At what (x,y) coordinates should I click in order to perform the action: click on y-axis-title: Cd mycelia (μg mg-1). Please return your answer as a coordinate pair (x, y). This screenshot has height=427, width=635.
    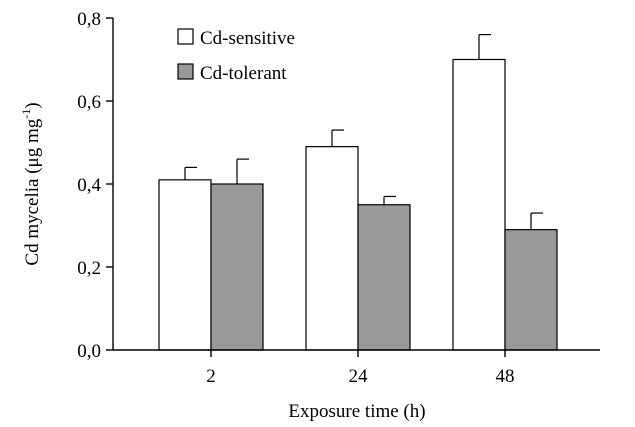
    Looking at the image, I should click on (31, 183).